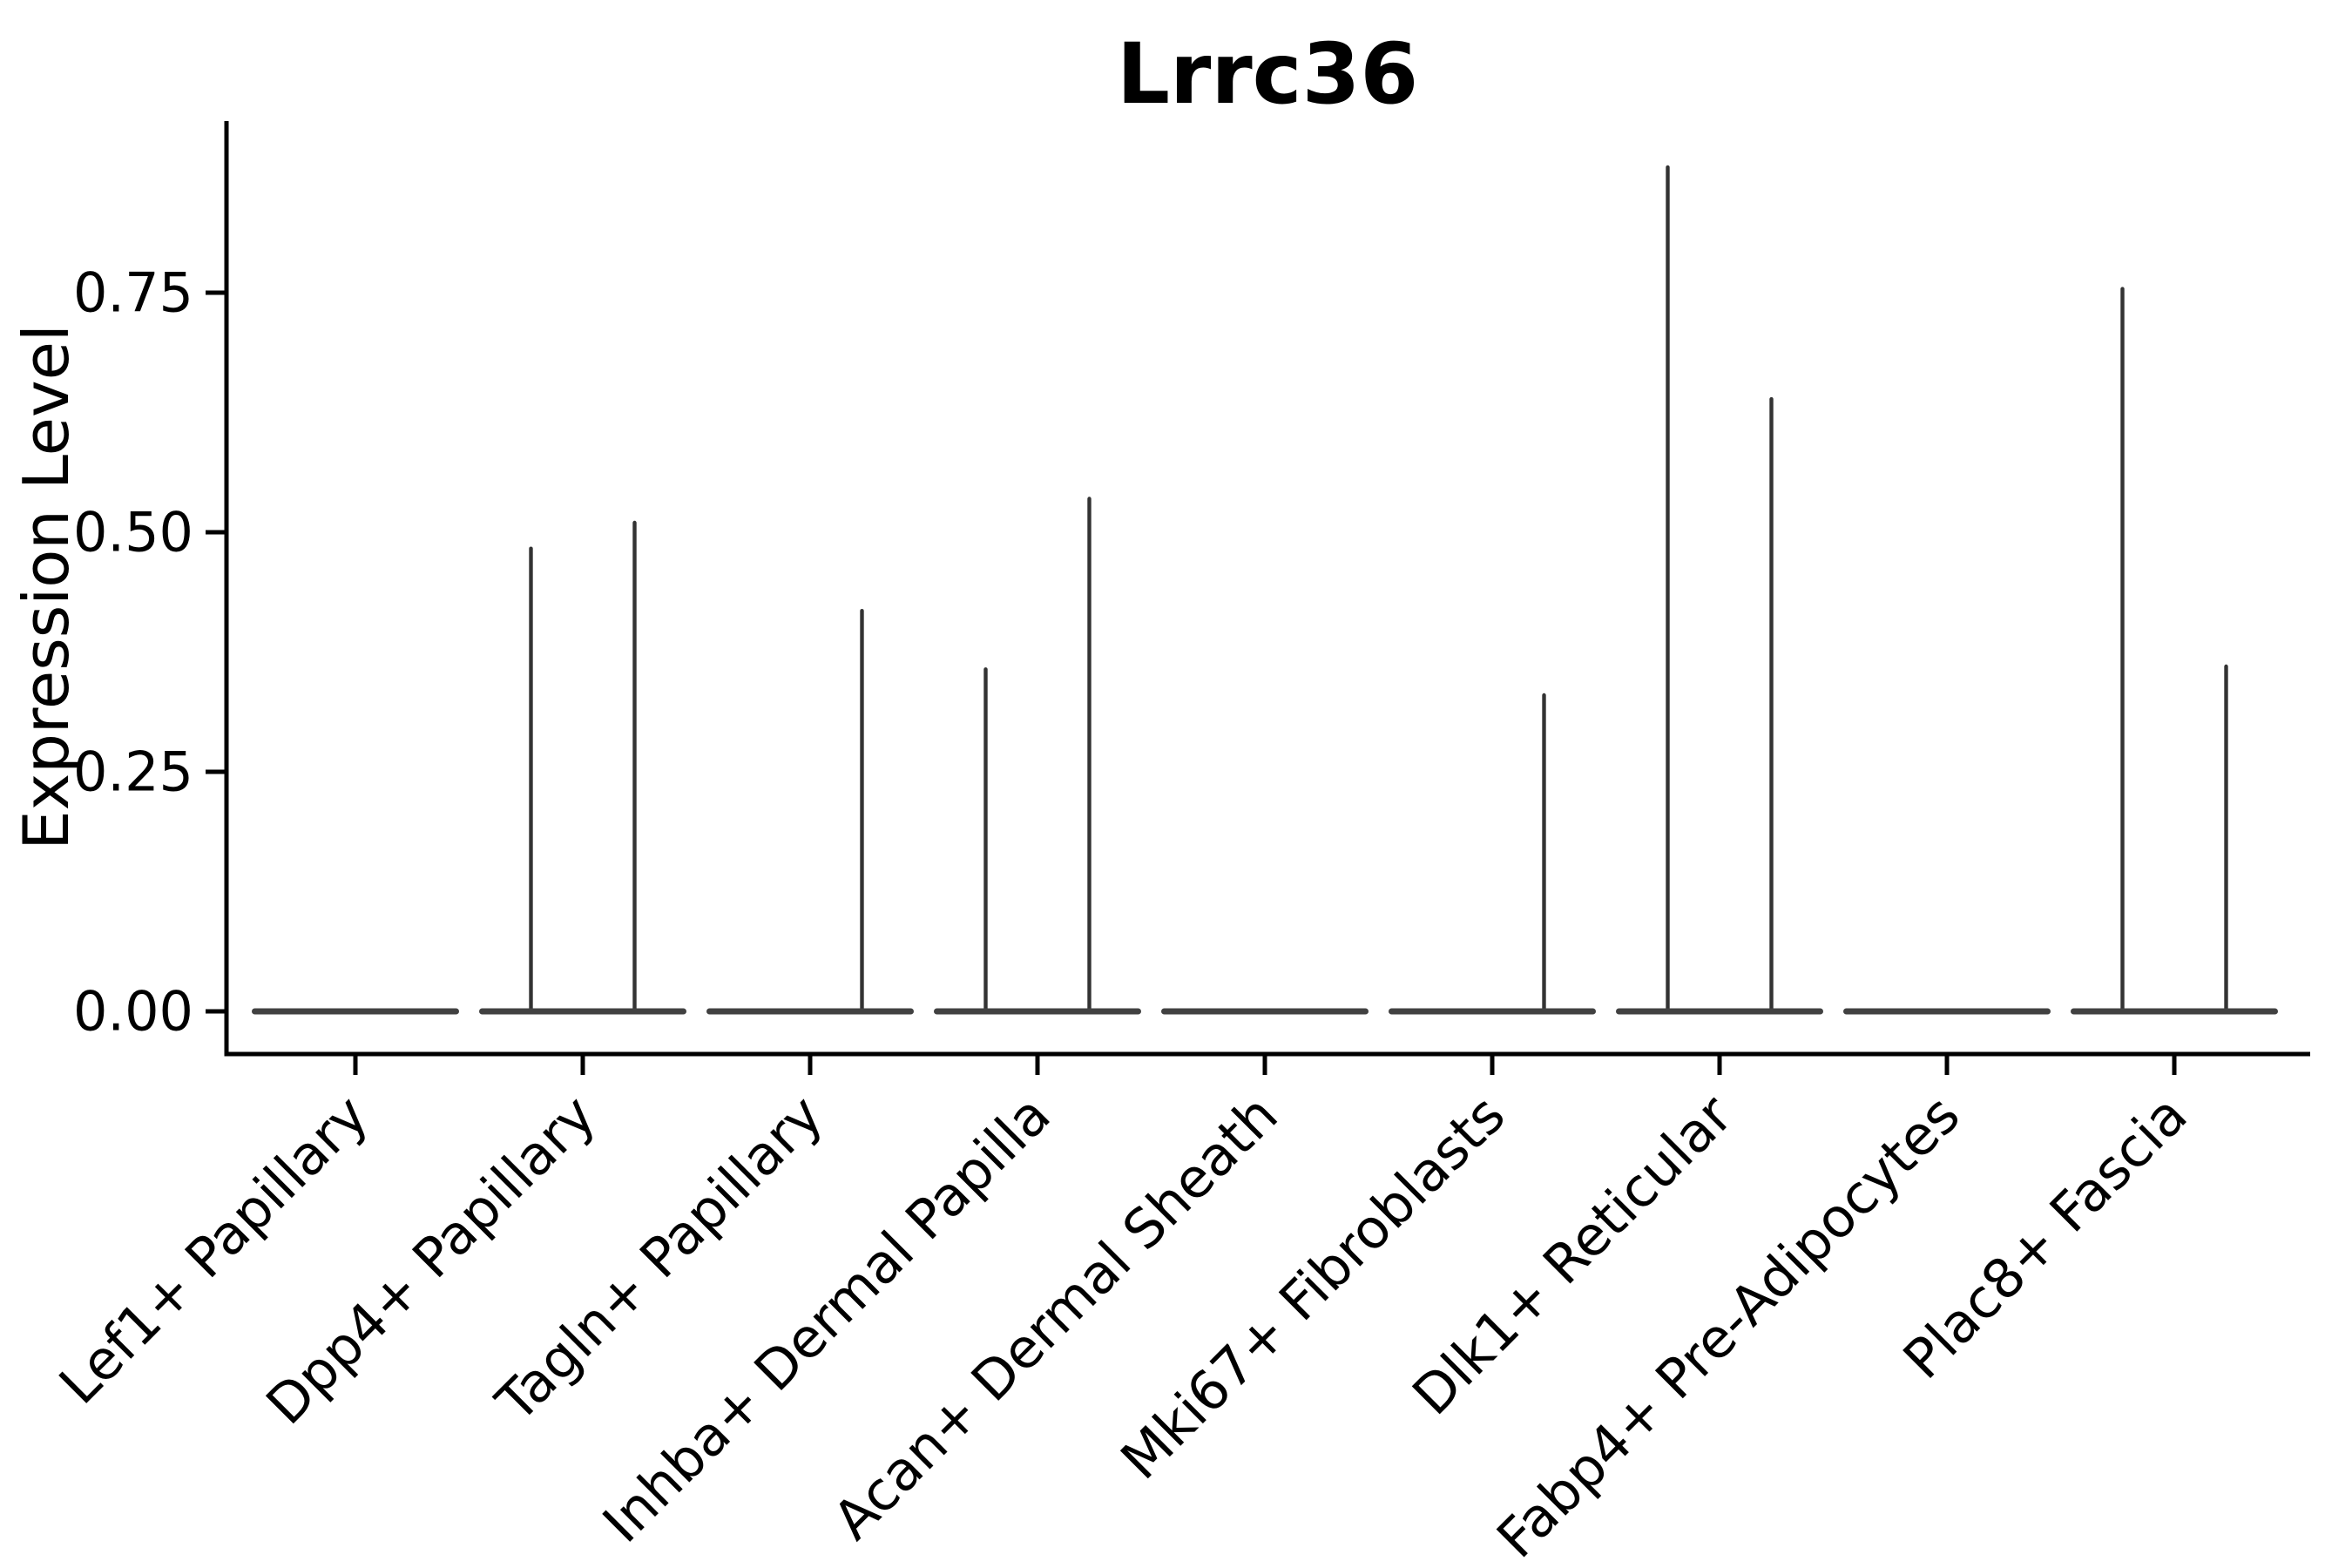 The width and height of the screenshot is (2352, 1568). Describe the element at coordinates (133, 772) in the screenshot. I see `y-tick-label: 0.25` at that location.